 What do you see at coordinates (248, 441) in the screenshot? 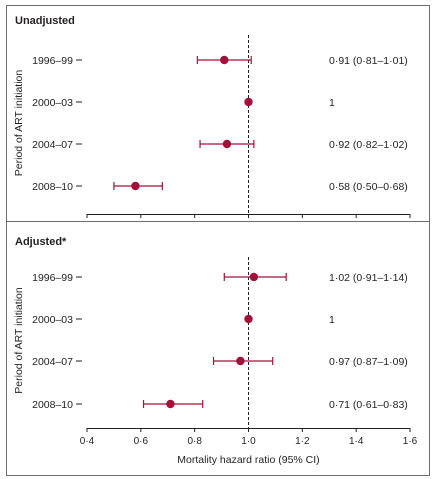
I see `x-tick-label: 1·0` at bounding box center [248, 441].